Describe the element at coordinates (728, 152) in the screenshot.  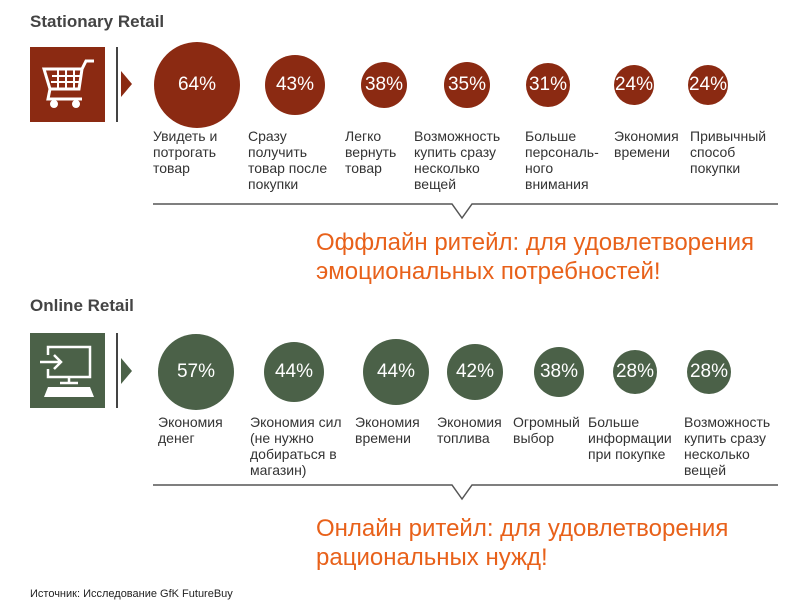
I see `bubble-label: Привычный способ покупки` at that location.